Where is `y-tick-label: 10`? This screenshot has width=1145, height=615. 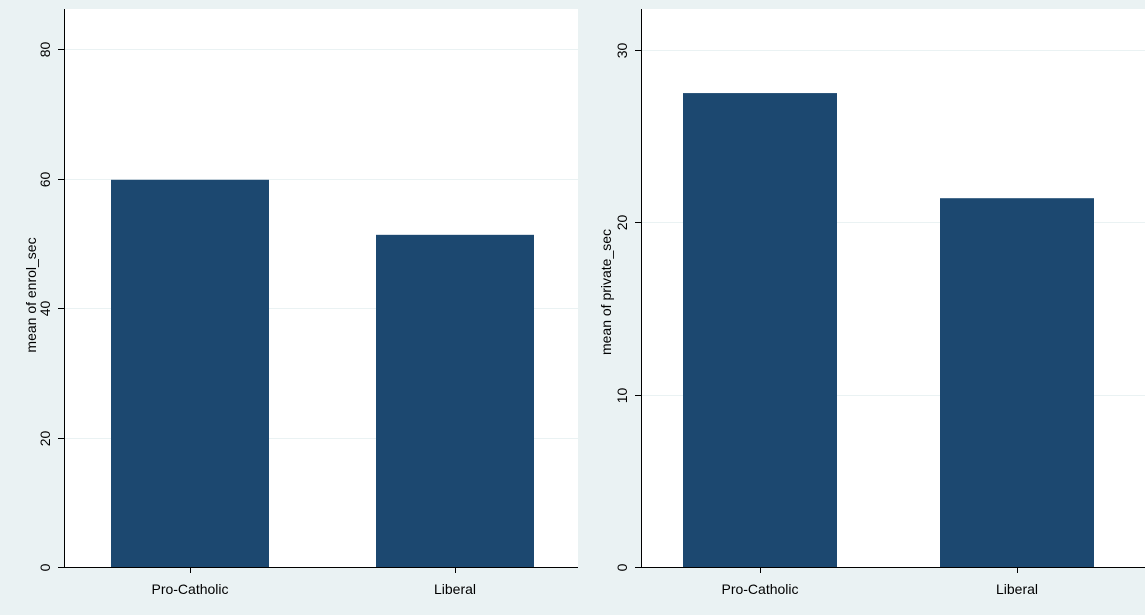
y-tick-label: 10 is located at coordinates (622, 396).